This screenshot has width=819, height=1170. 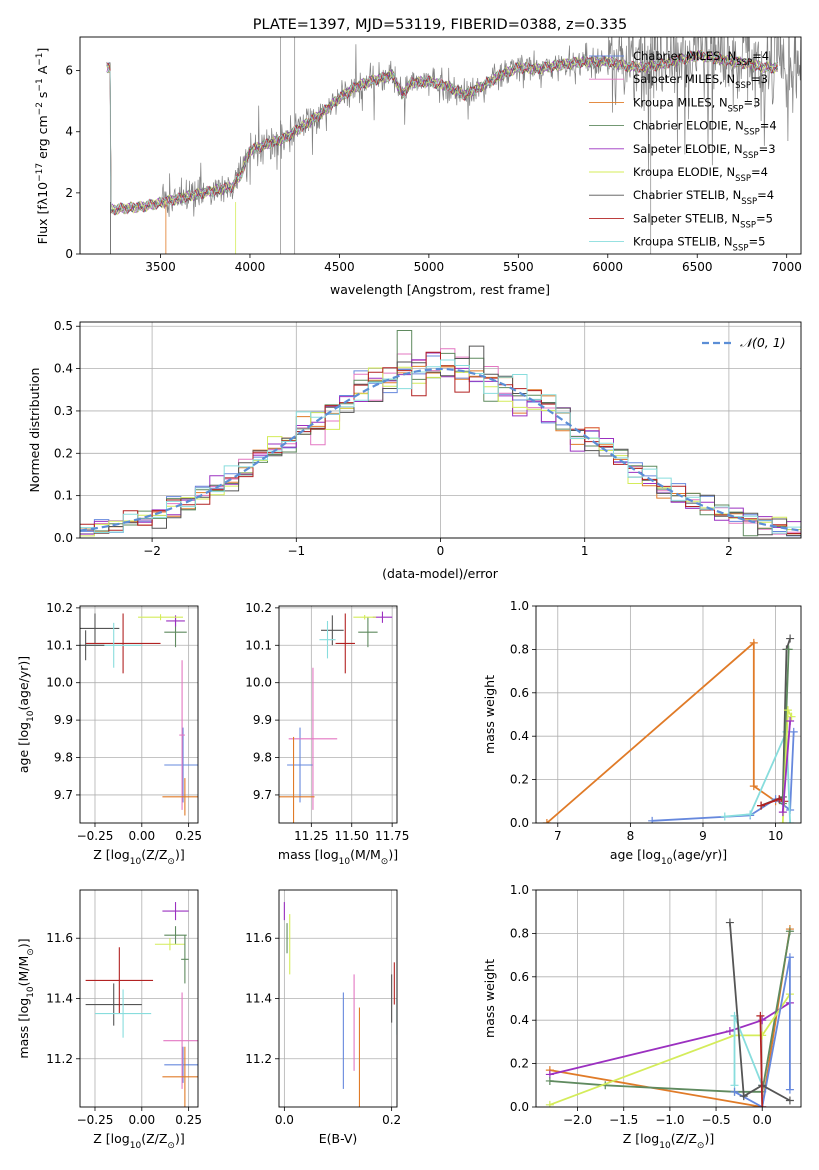 I want to click on x-tick-label: 5500, so click(x=518, y=267).